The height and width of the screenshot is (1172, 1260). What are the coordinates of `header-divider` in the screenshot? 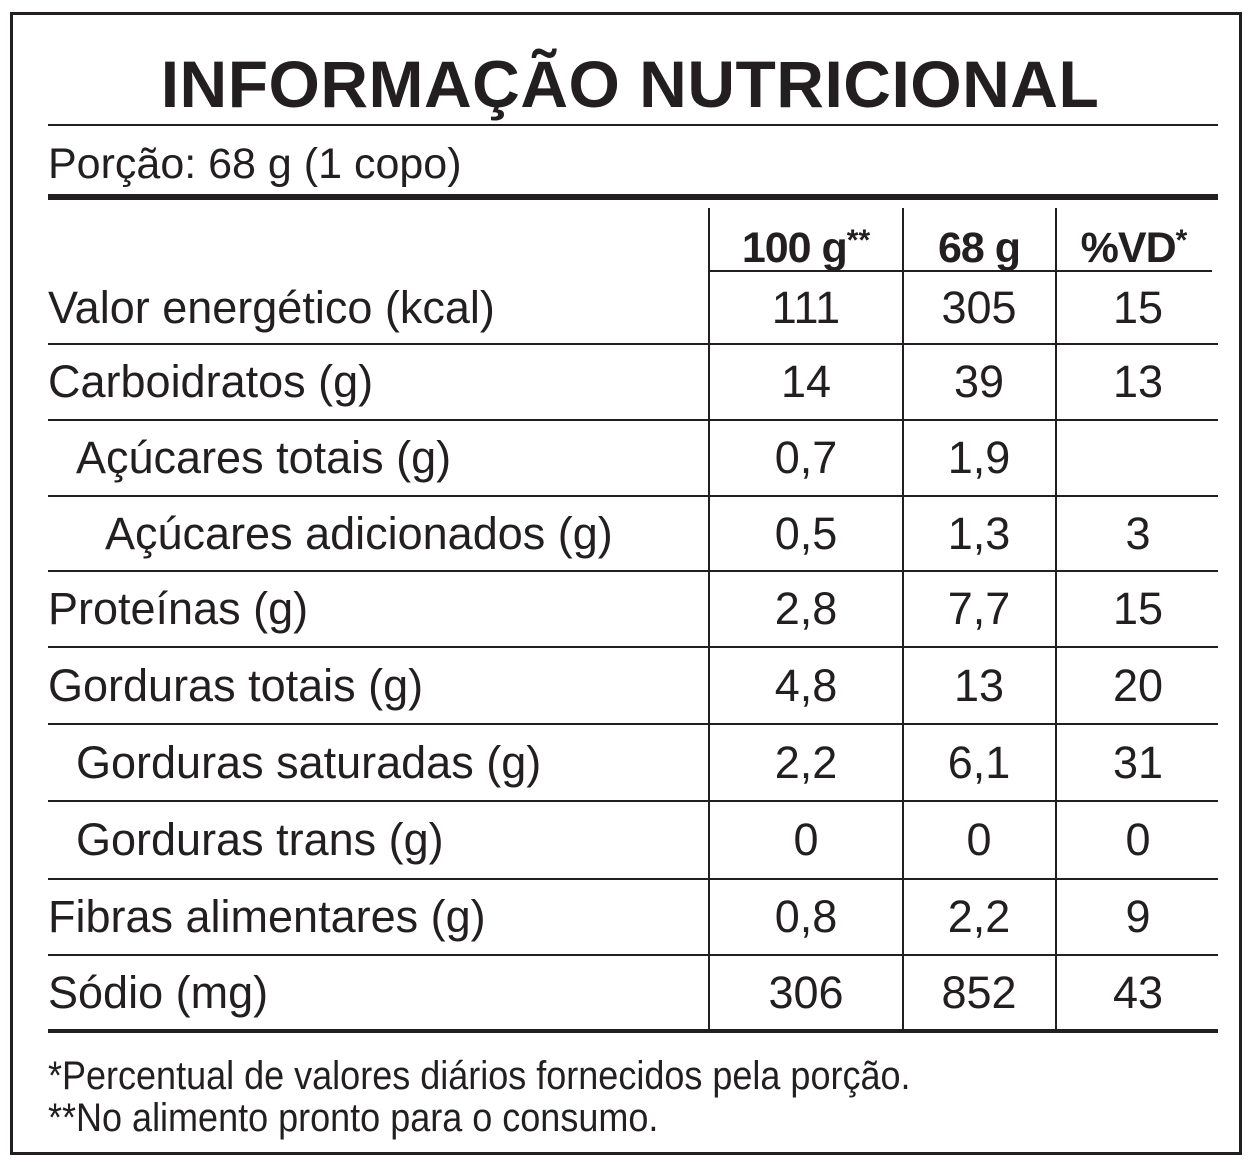 It's located at (960, 271).